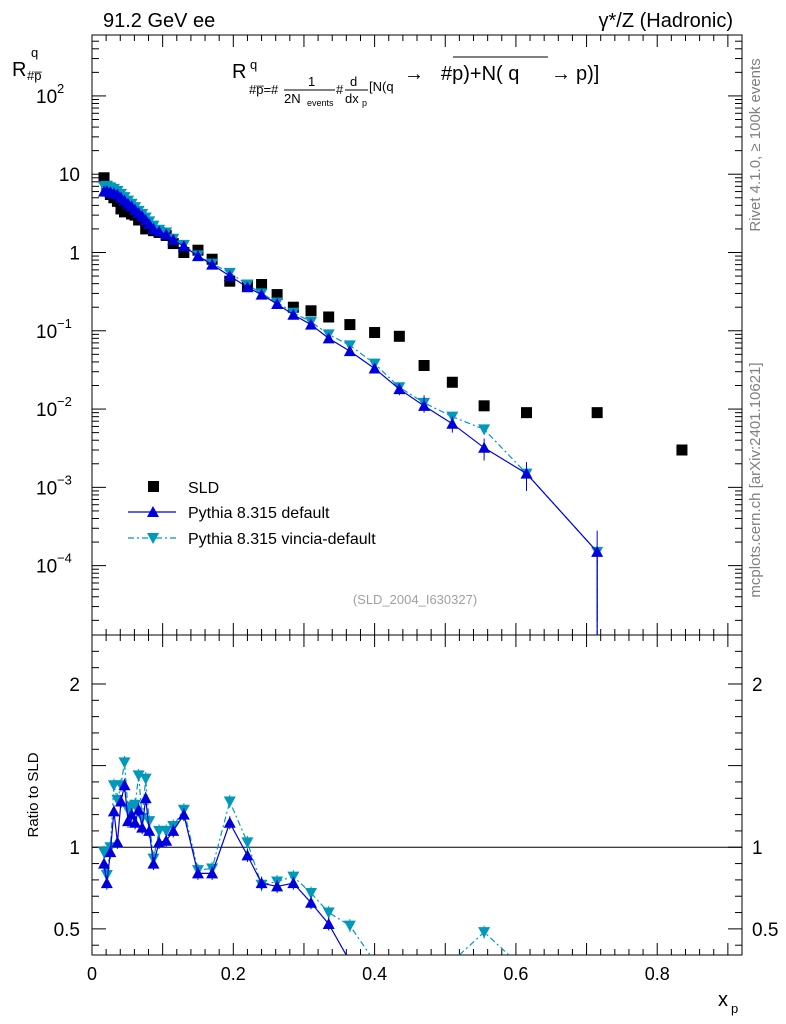 The height and width of the screenshot is (1024, 786). I want to click on y-tick-label-exponent: −3, so click(64, 479).